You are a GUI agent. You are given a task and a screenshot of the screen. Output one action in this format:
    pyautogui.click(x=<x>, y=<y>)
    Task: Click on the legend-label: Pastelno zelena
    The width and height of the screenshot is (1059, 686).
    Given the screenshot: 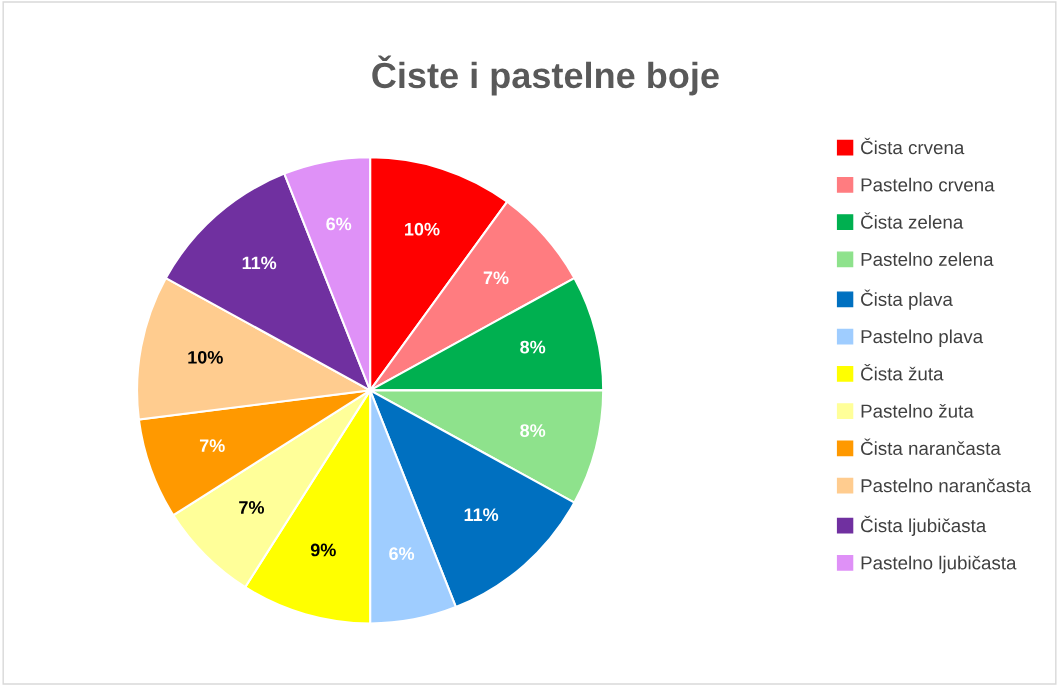 What is the action you would take?
    pyautogui.click(x=927, y=259)
    